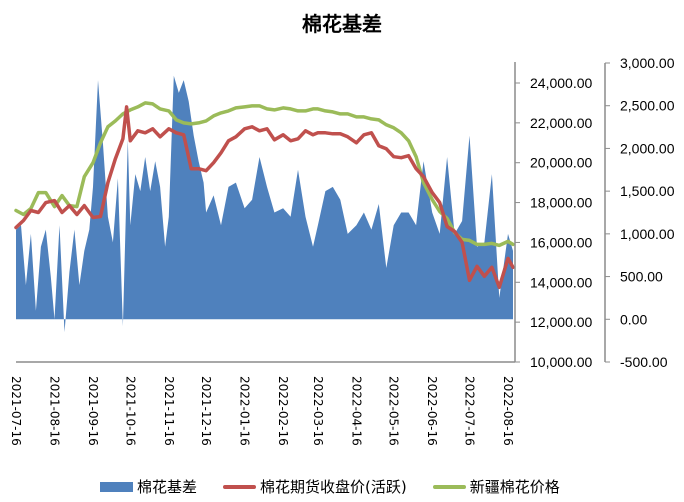 Image resolution: width=684 pixels, height=502 pixels. What do you see at coordinates (93, 411) in the screenshot?
I see `svg-text: 2021-09-16` at bounding box center [93, 411].